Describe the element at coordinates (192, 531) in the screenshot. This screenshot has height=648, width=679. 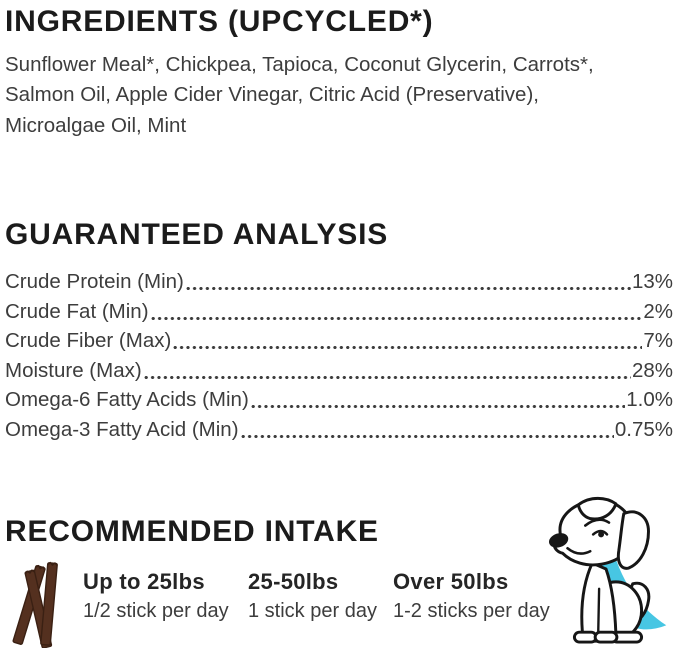
I see `recommended-intake-heading: RECOMMENDED INTAKE` at that location.